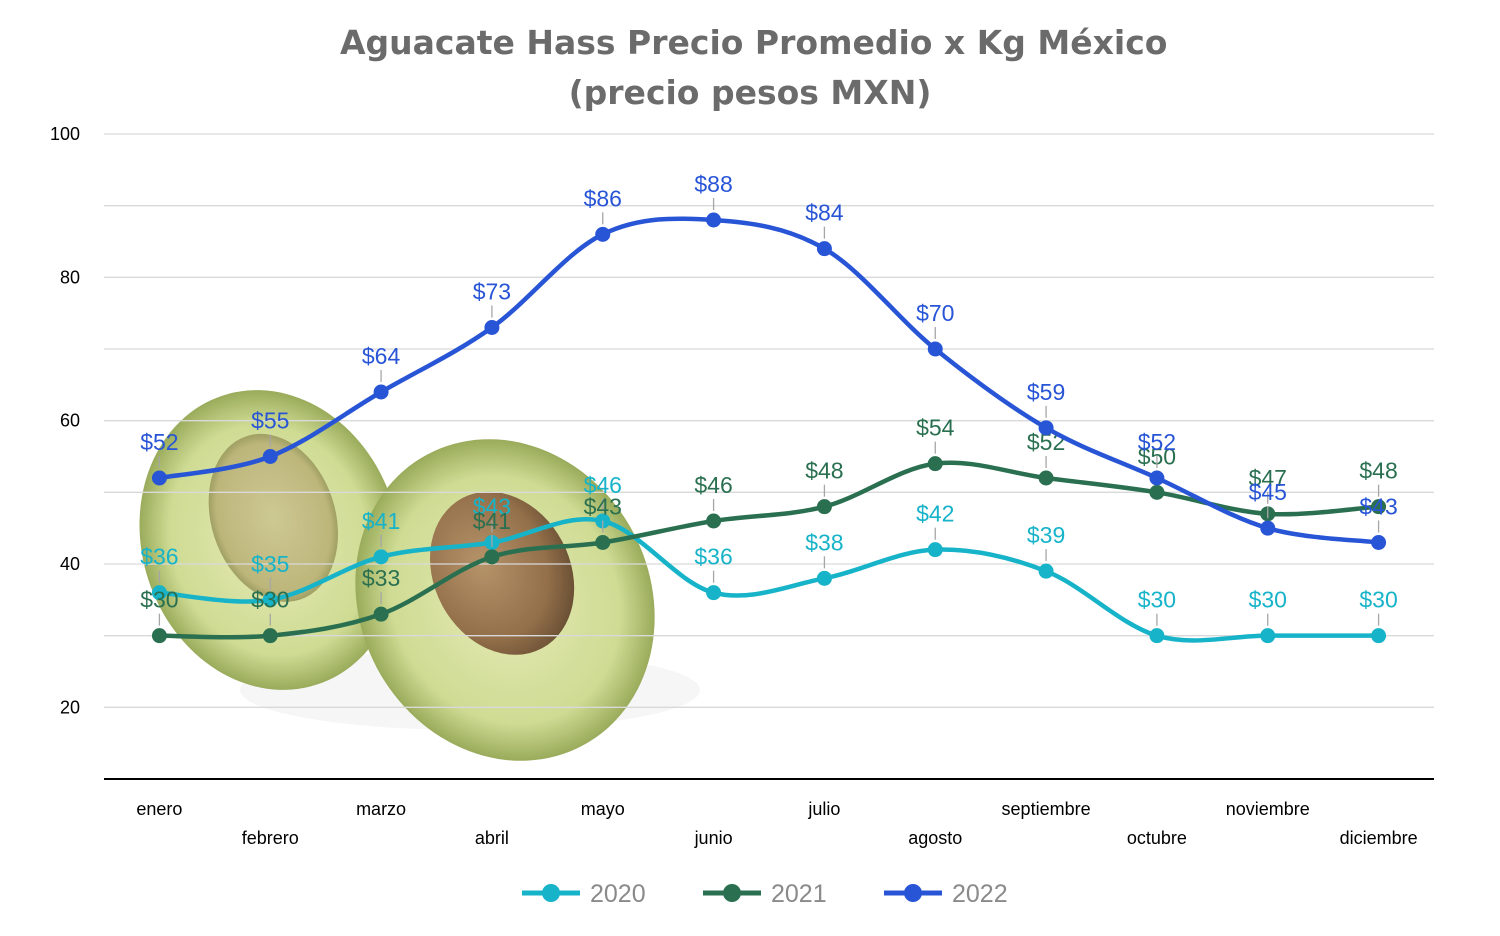 This screenshot has width=1500, height=936. Describe the element at coordinates (603, 198) in the screenshot. I see `data-label-2022: $86` at that location.